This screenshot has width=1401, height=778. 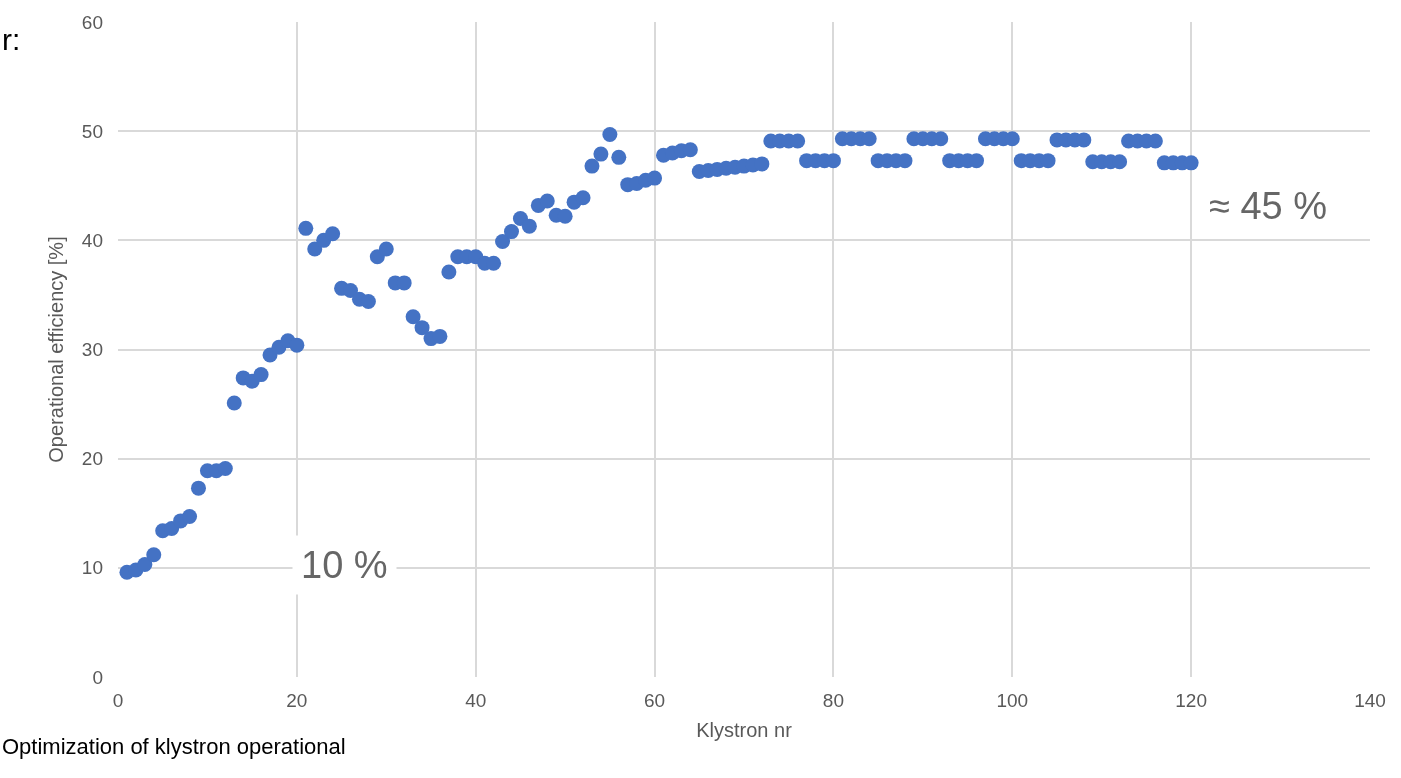 I want to click on y-axis-title: Operational efficiency [%], so click(x=56, y=349).